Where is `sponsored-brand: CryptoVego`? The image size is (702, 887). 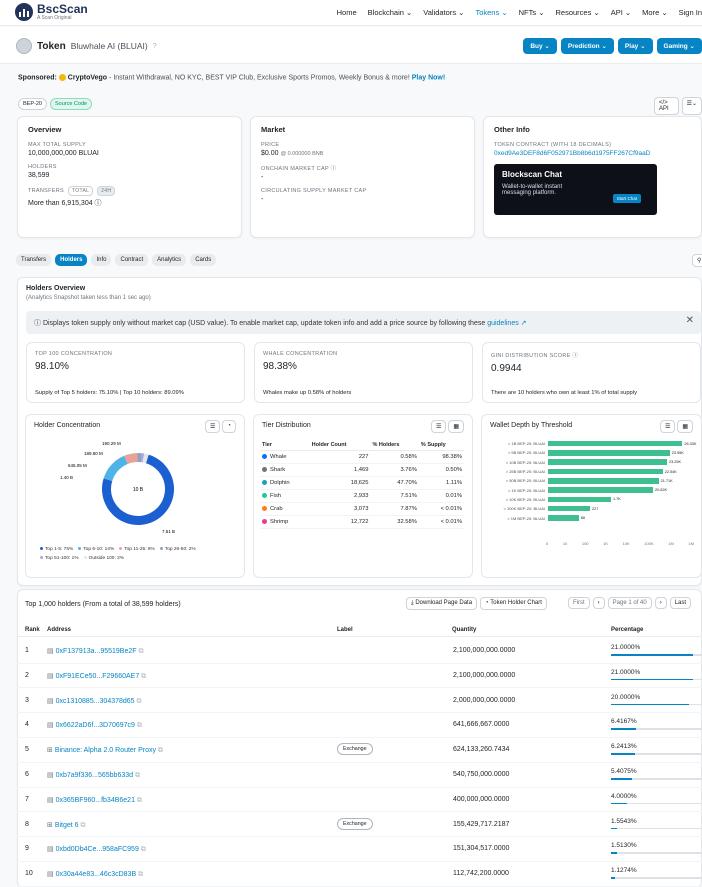 sponsored-brand: CryptoVego is located at coordinates (87, 78).